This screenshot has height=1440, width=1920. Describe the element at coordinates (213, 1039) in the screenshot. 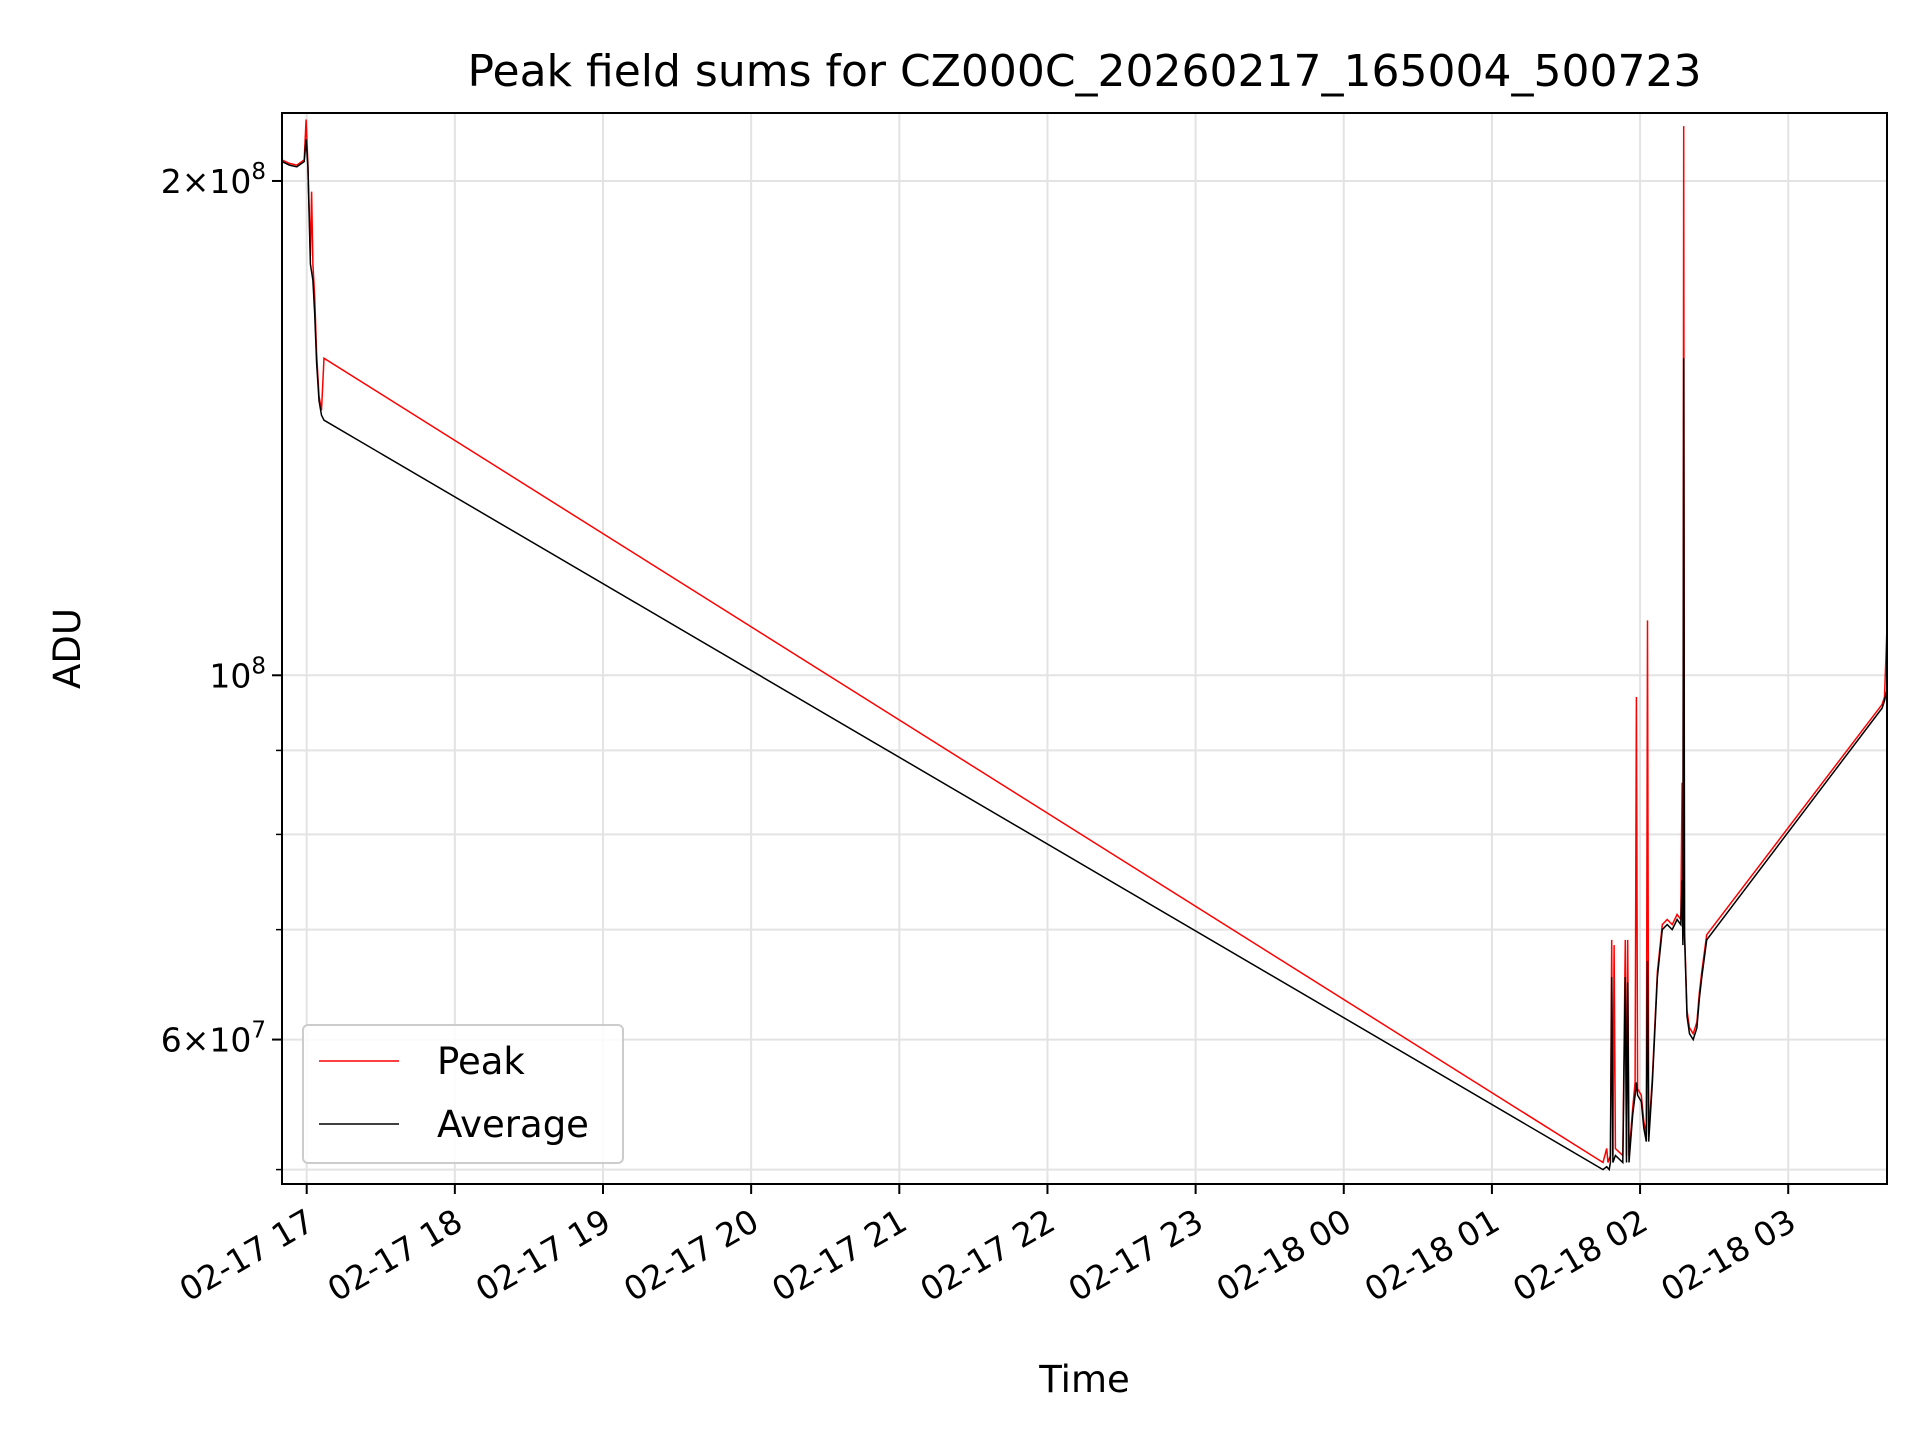

I see `y-tick-label: 6×107` at that location.